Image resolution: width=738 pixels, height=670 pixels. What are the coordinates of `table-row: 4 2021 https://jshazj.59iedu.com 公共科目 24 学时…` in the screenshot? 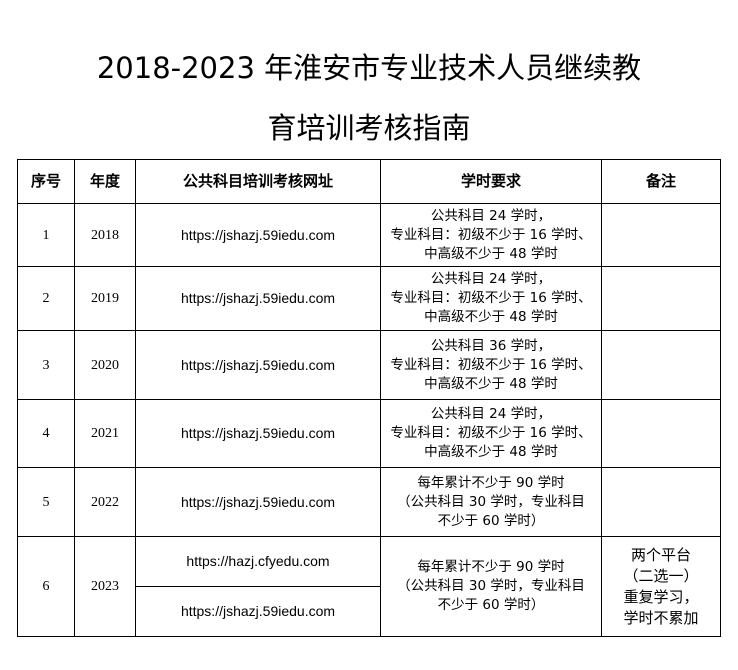 It's located at (369, 433).